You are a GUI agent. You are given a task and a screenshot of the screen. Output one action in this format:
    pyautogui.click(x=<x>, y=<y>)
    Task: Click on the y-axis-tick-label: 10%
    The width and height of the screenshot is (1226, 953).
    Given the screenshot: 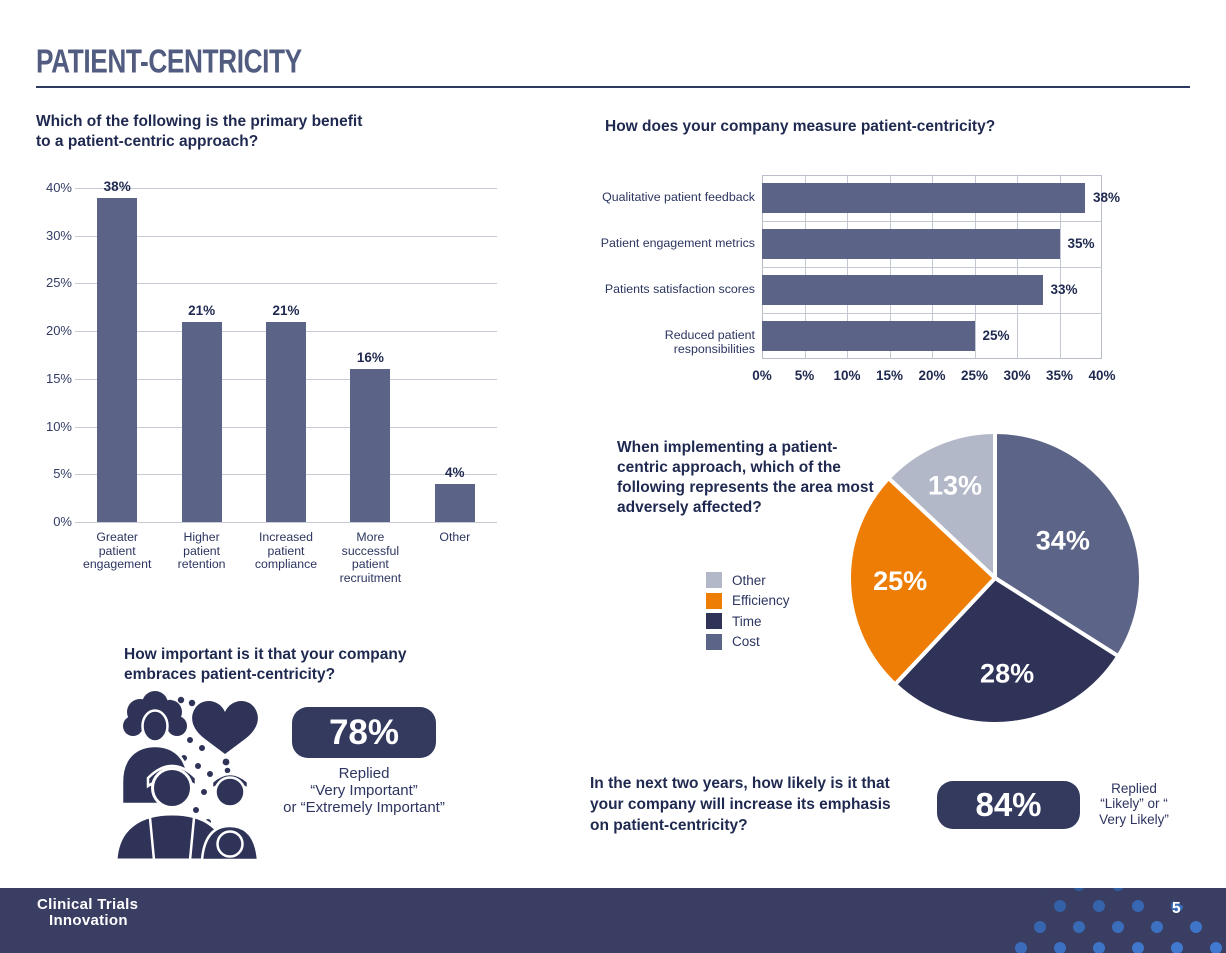 What is the action you would take?
    pyautogui.click(x=58, y=426)
    